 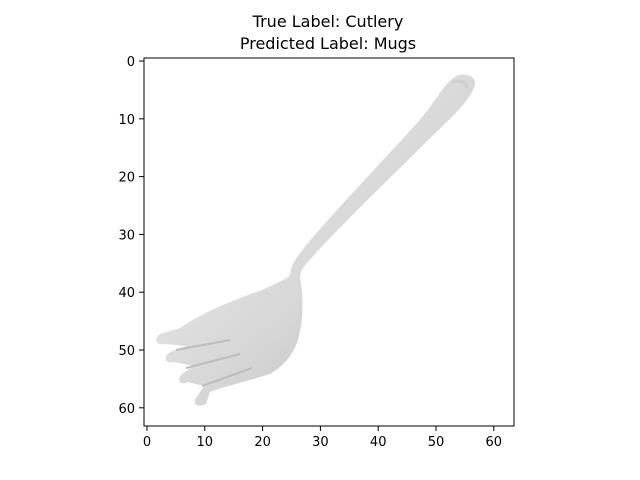 What do you see at coordinates (126, 409) in the screenshot?
I see `y-tick-label: 60` at bounding box center [126, 409].